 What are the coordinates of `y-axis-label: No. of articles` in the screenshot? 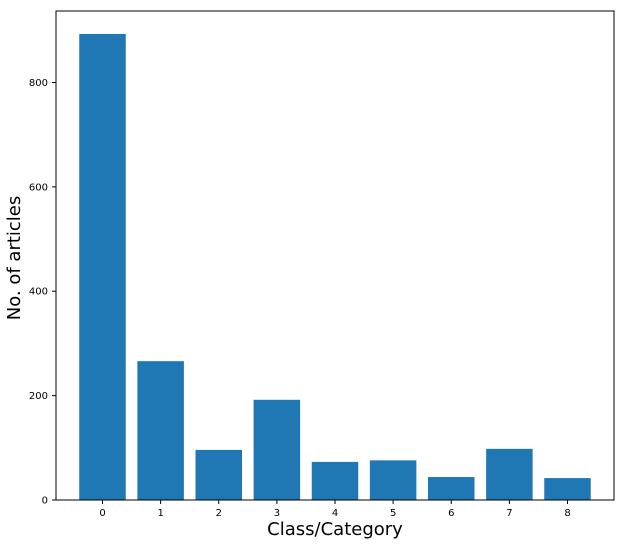 It's located at (14, 258).